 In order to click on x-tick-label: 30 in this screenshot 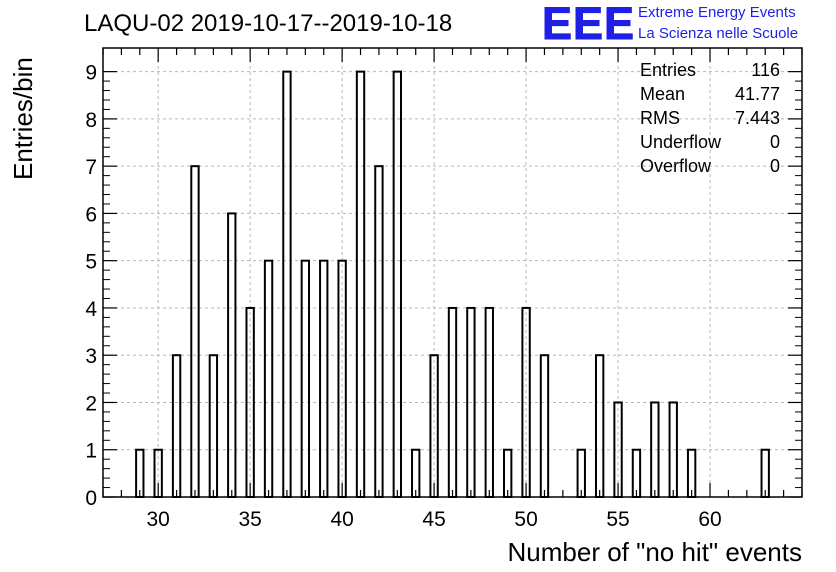, I will do `click(158, 519)`.